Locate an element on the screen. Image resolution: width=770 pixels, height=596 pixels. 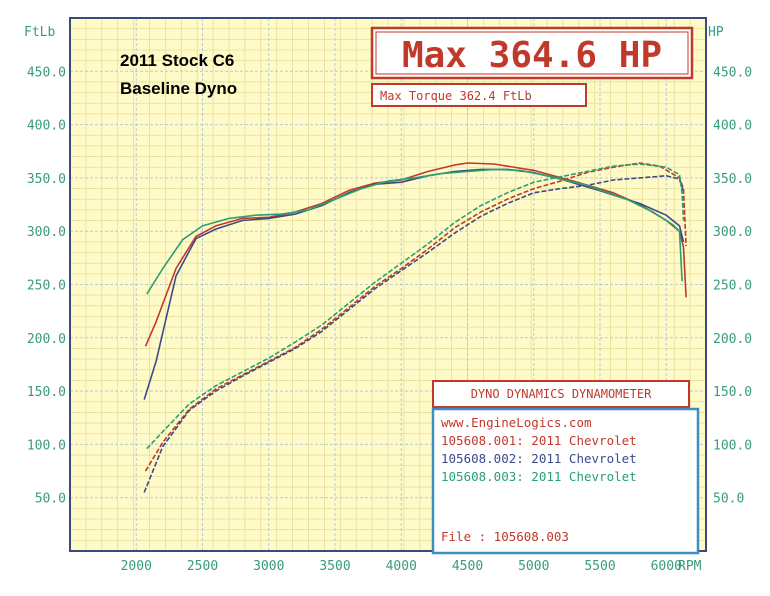
left-axis-tick-label: 400.0 is located at coordinates (46, 126).